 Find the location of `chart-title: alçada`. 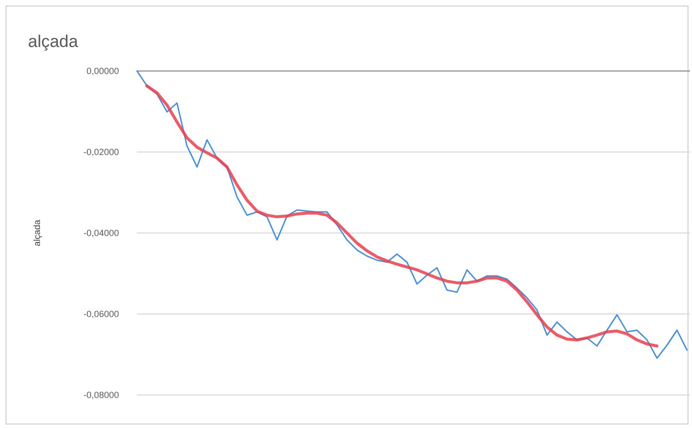

chart-title: alçada is located at coordinates (53, 41).